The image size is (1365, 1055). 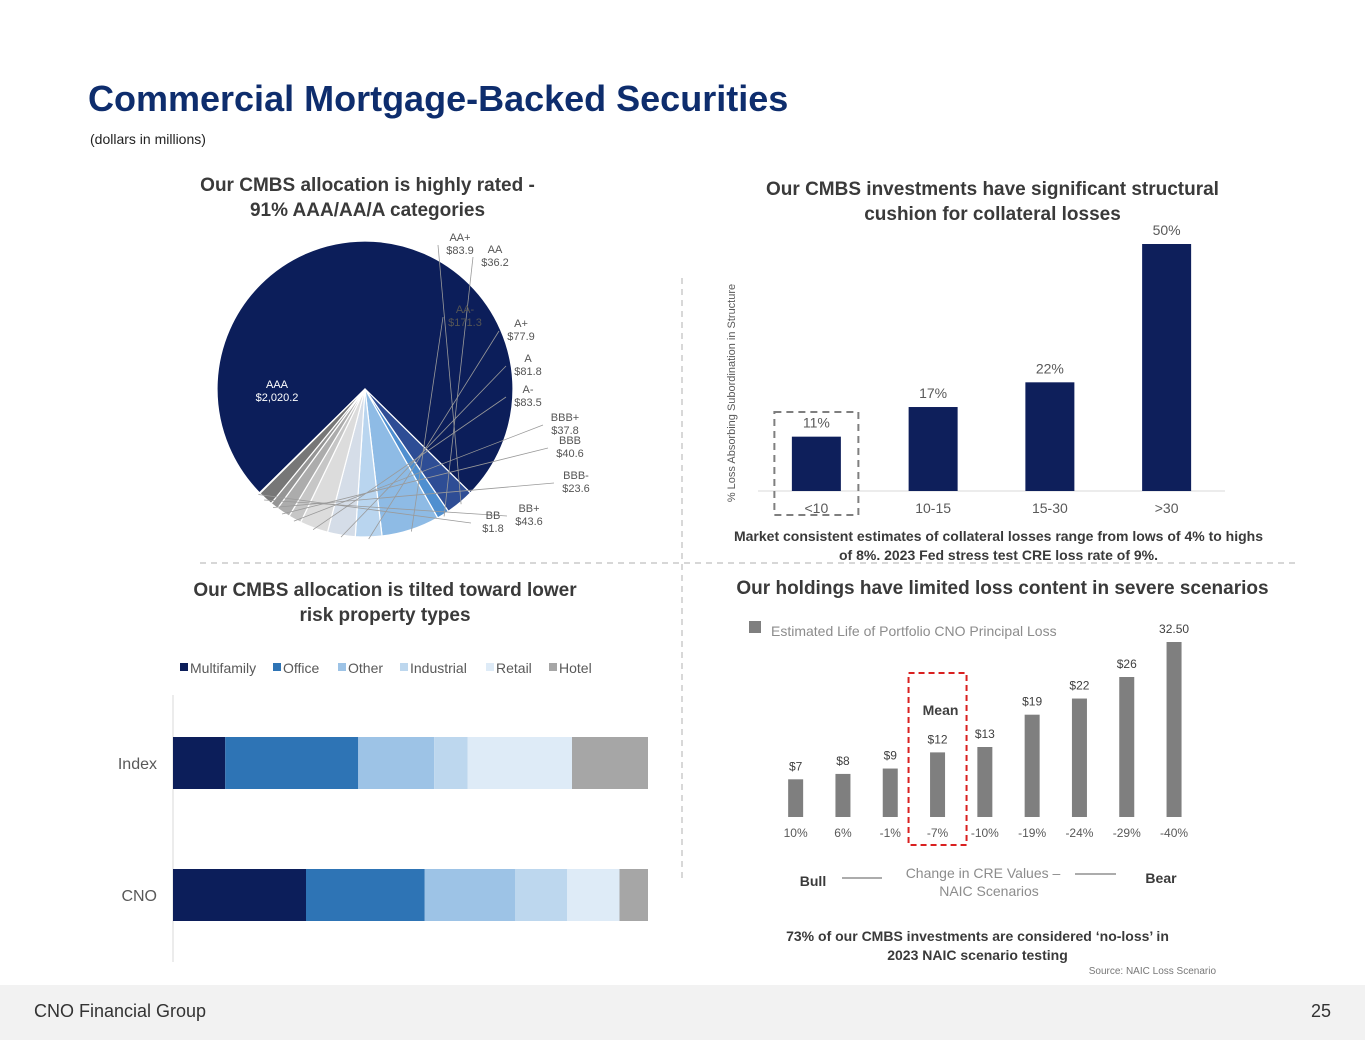 What do you see at coordinates (938, 739) in the screenshot?
I see `scen-value-label-3: $12` at bounding box center [938, 739].